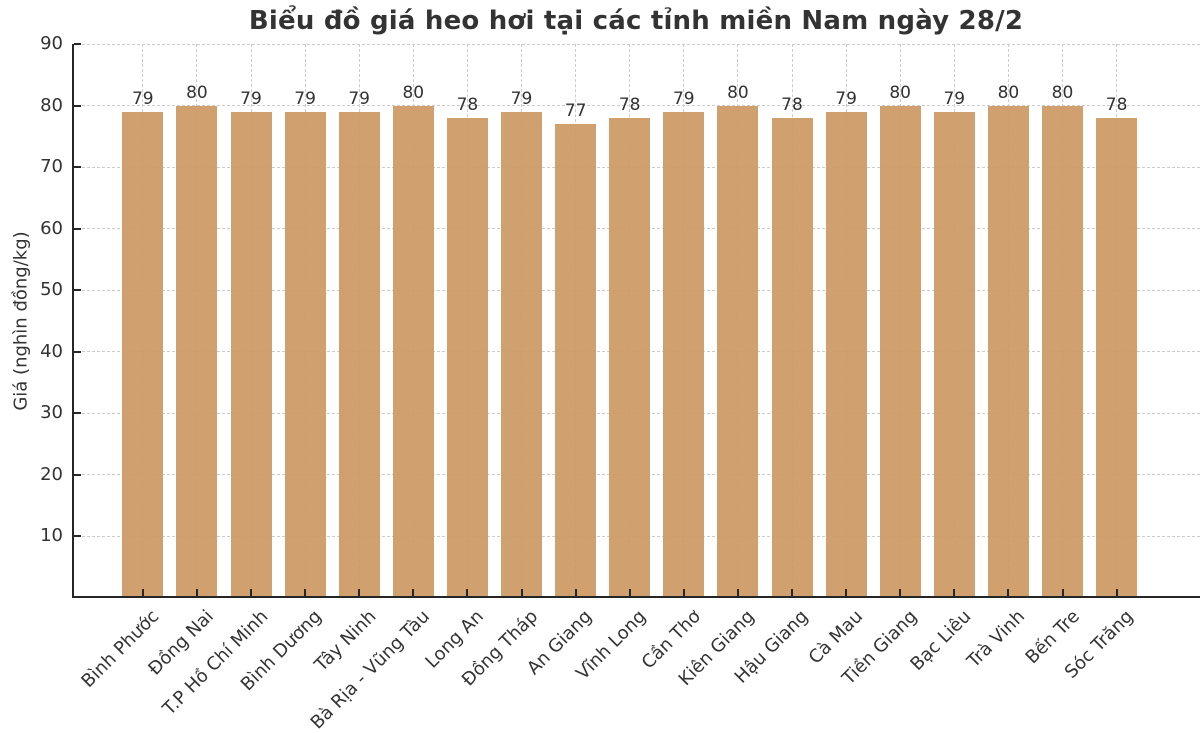 This screenshot has height=733, width=1200. I want to click on y-tick-label: 90, so click(51, 43).